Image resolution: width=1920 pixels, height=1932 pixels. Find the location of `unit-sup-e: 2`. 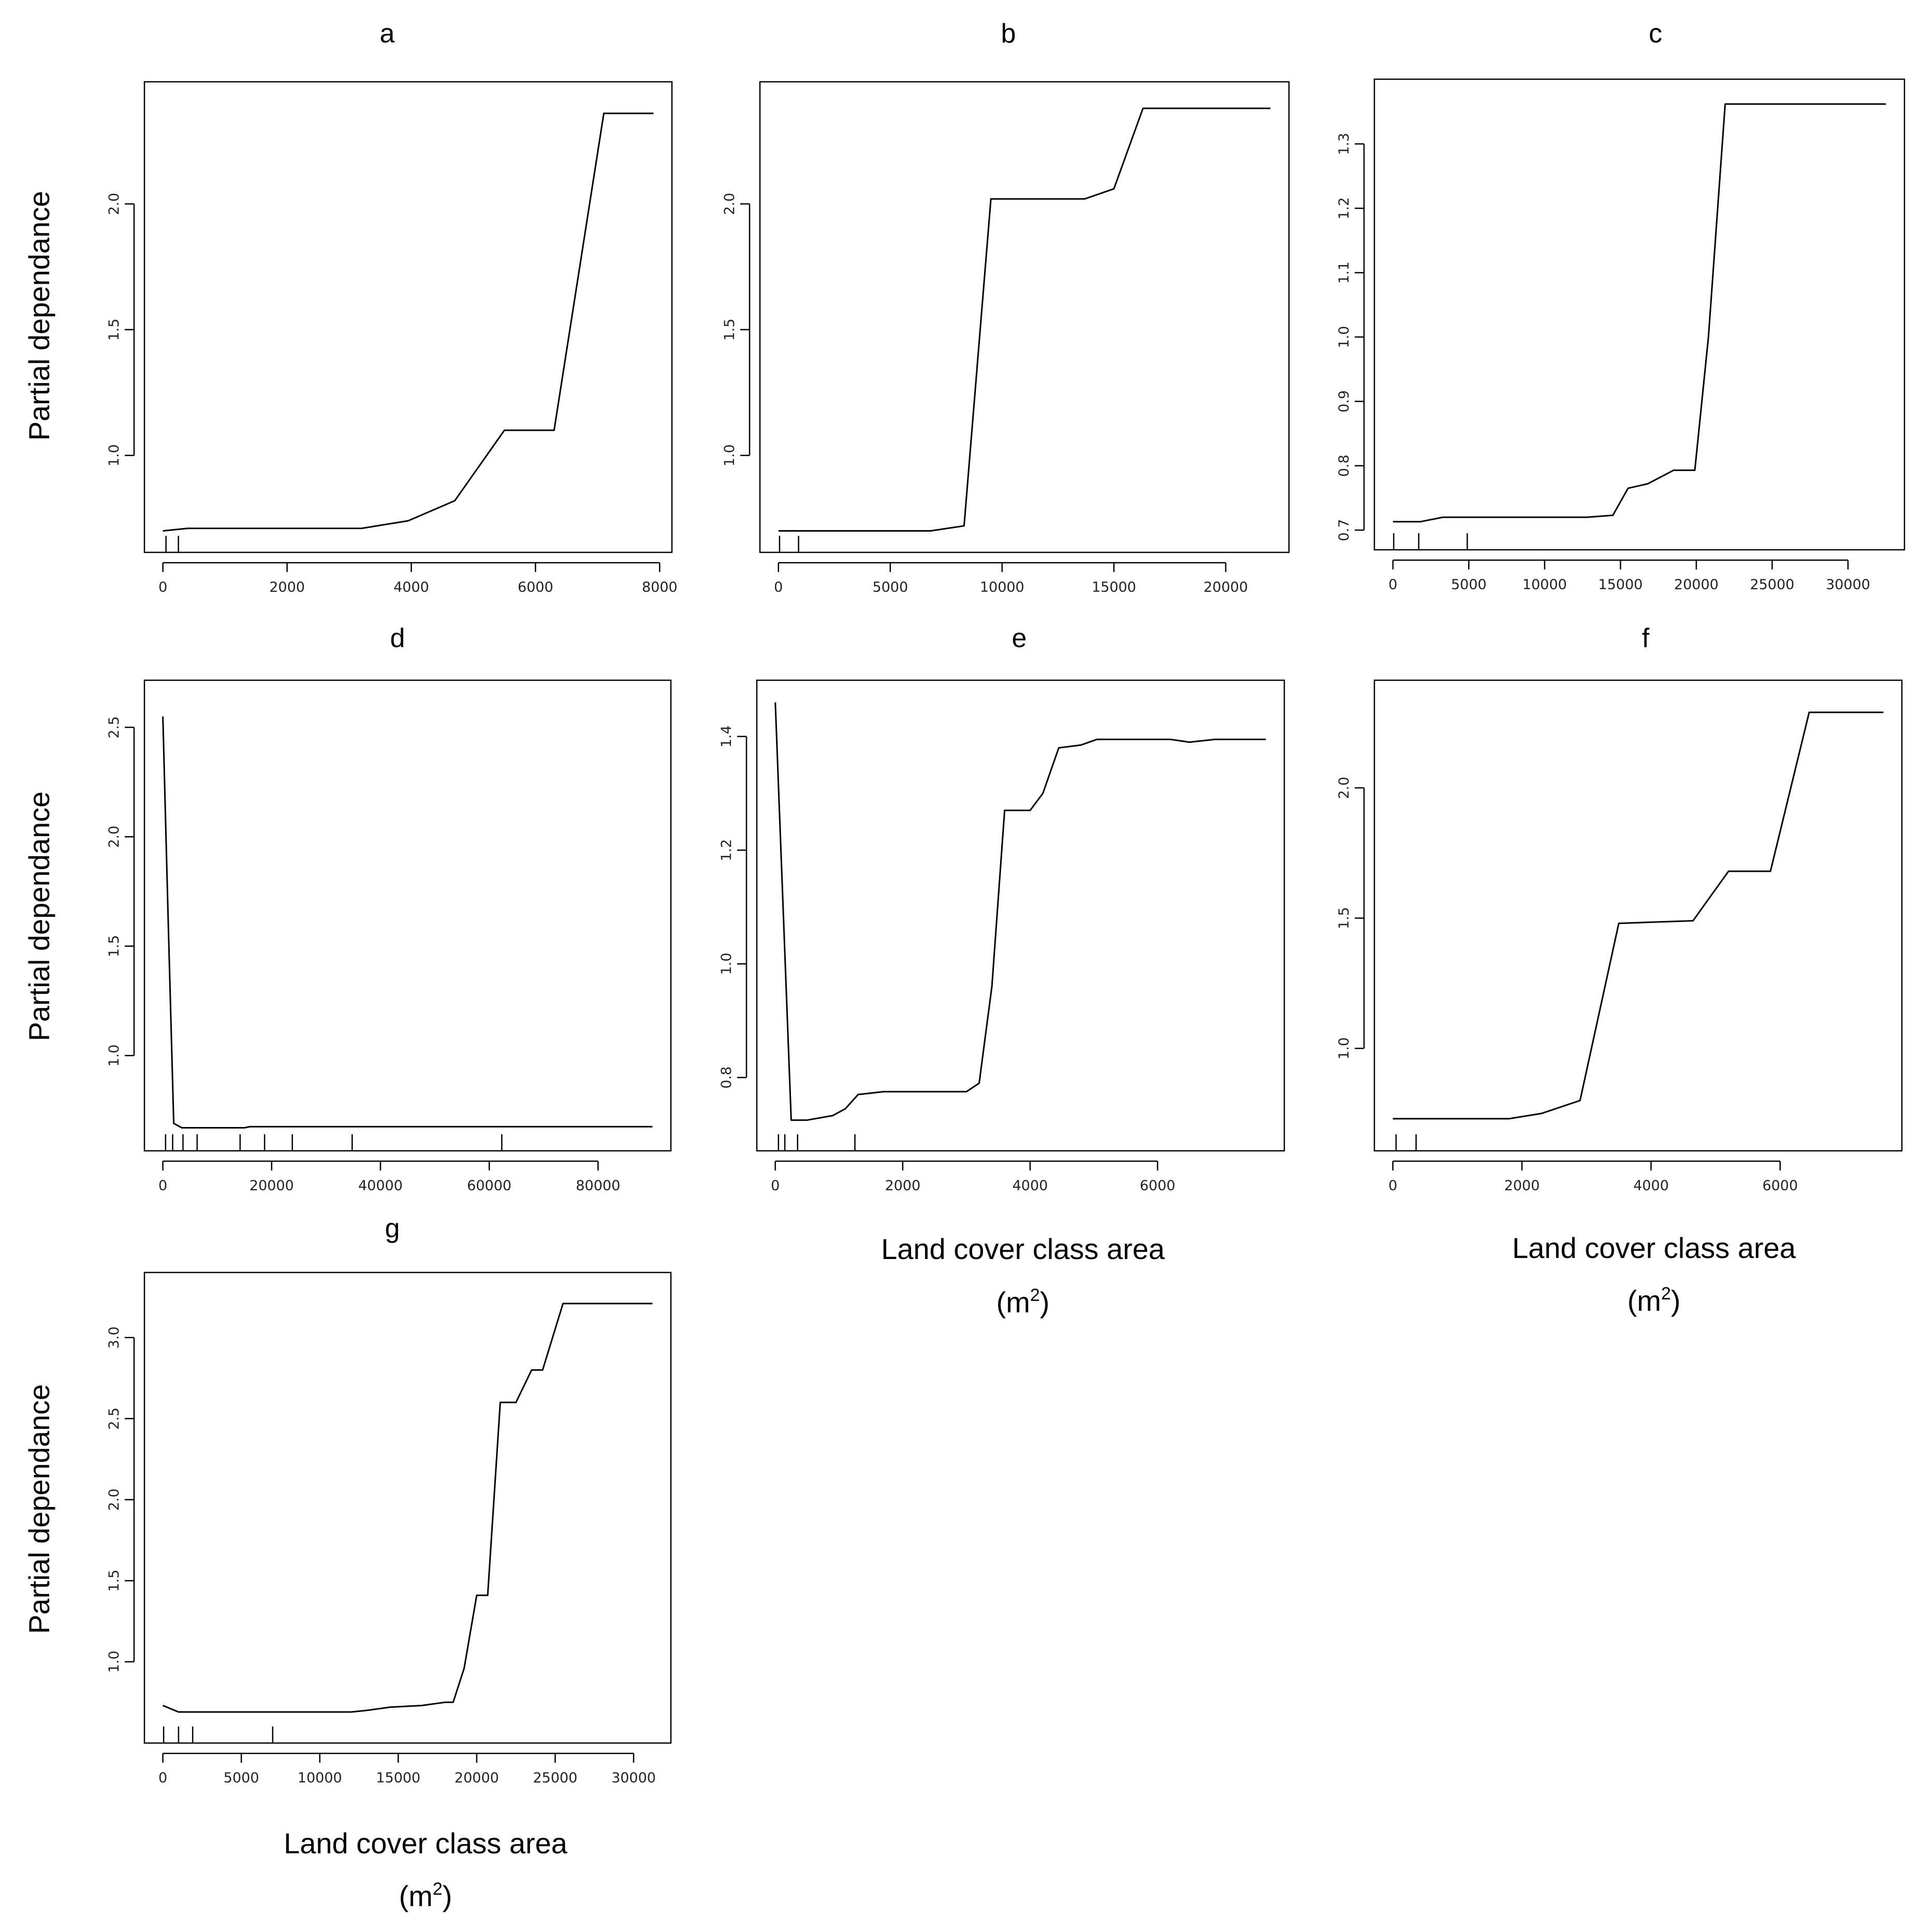

unit-sup-e: 2 is located at coordinates (1035, 1295).